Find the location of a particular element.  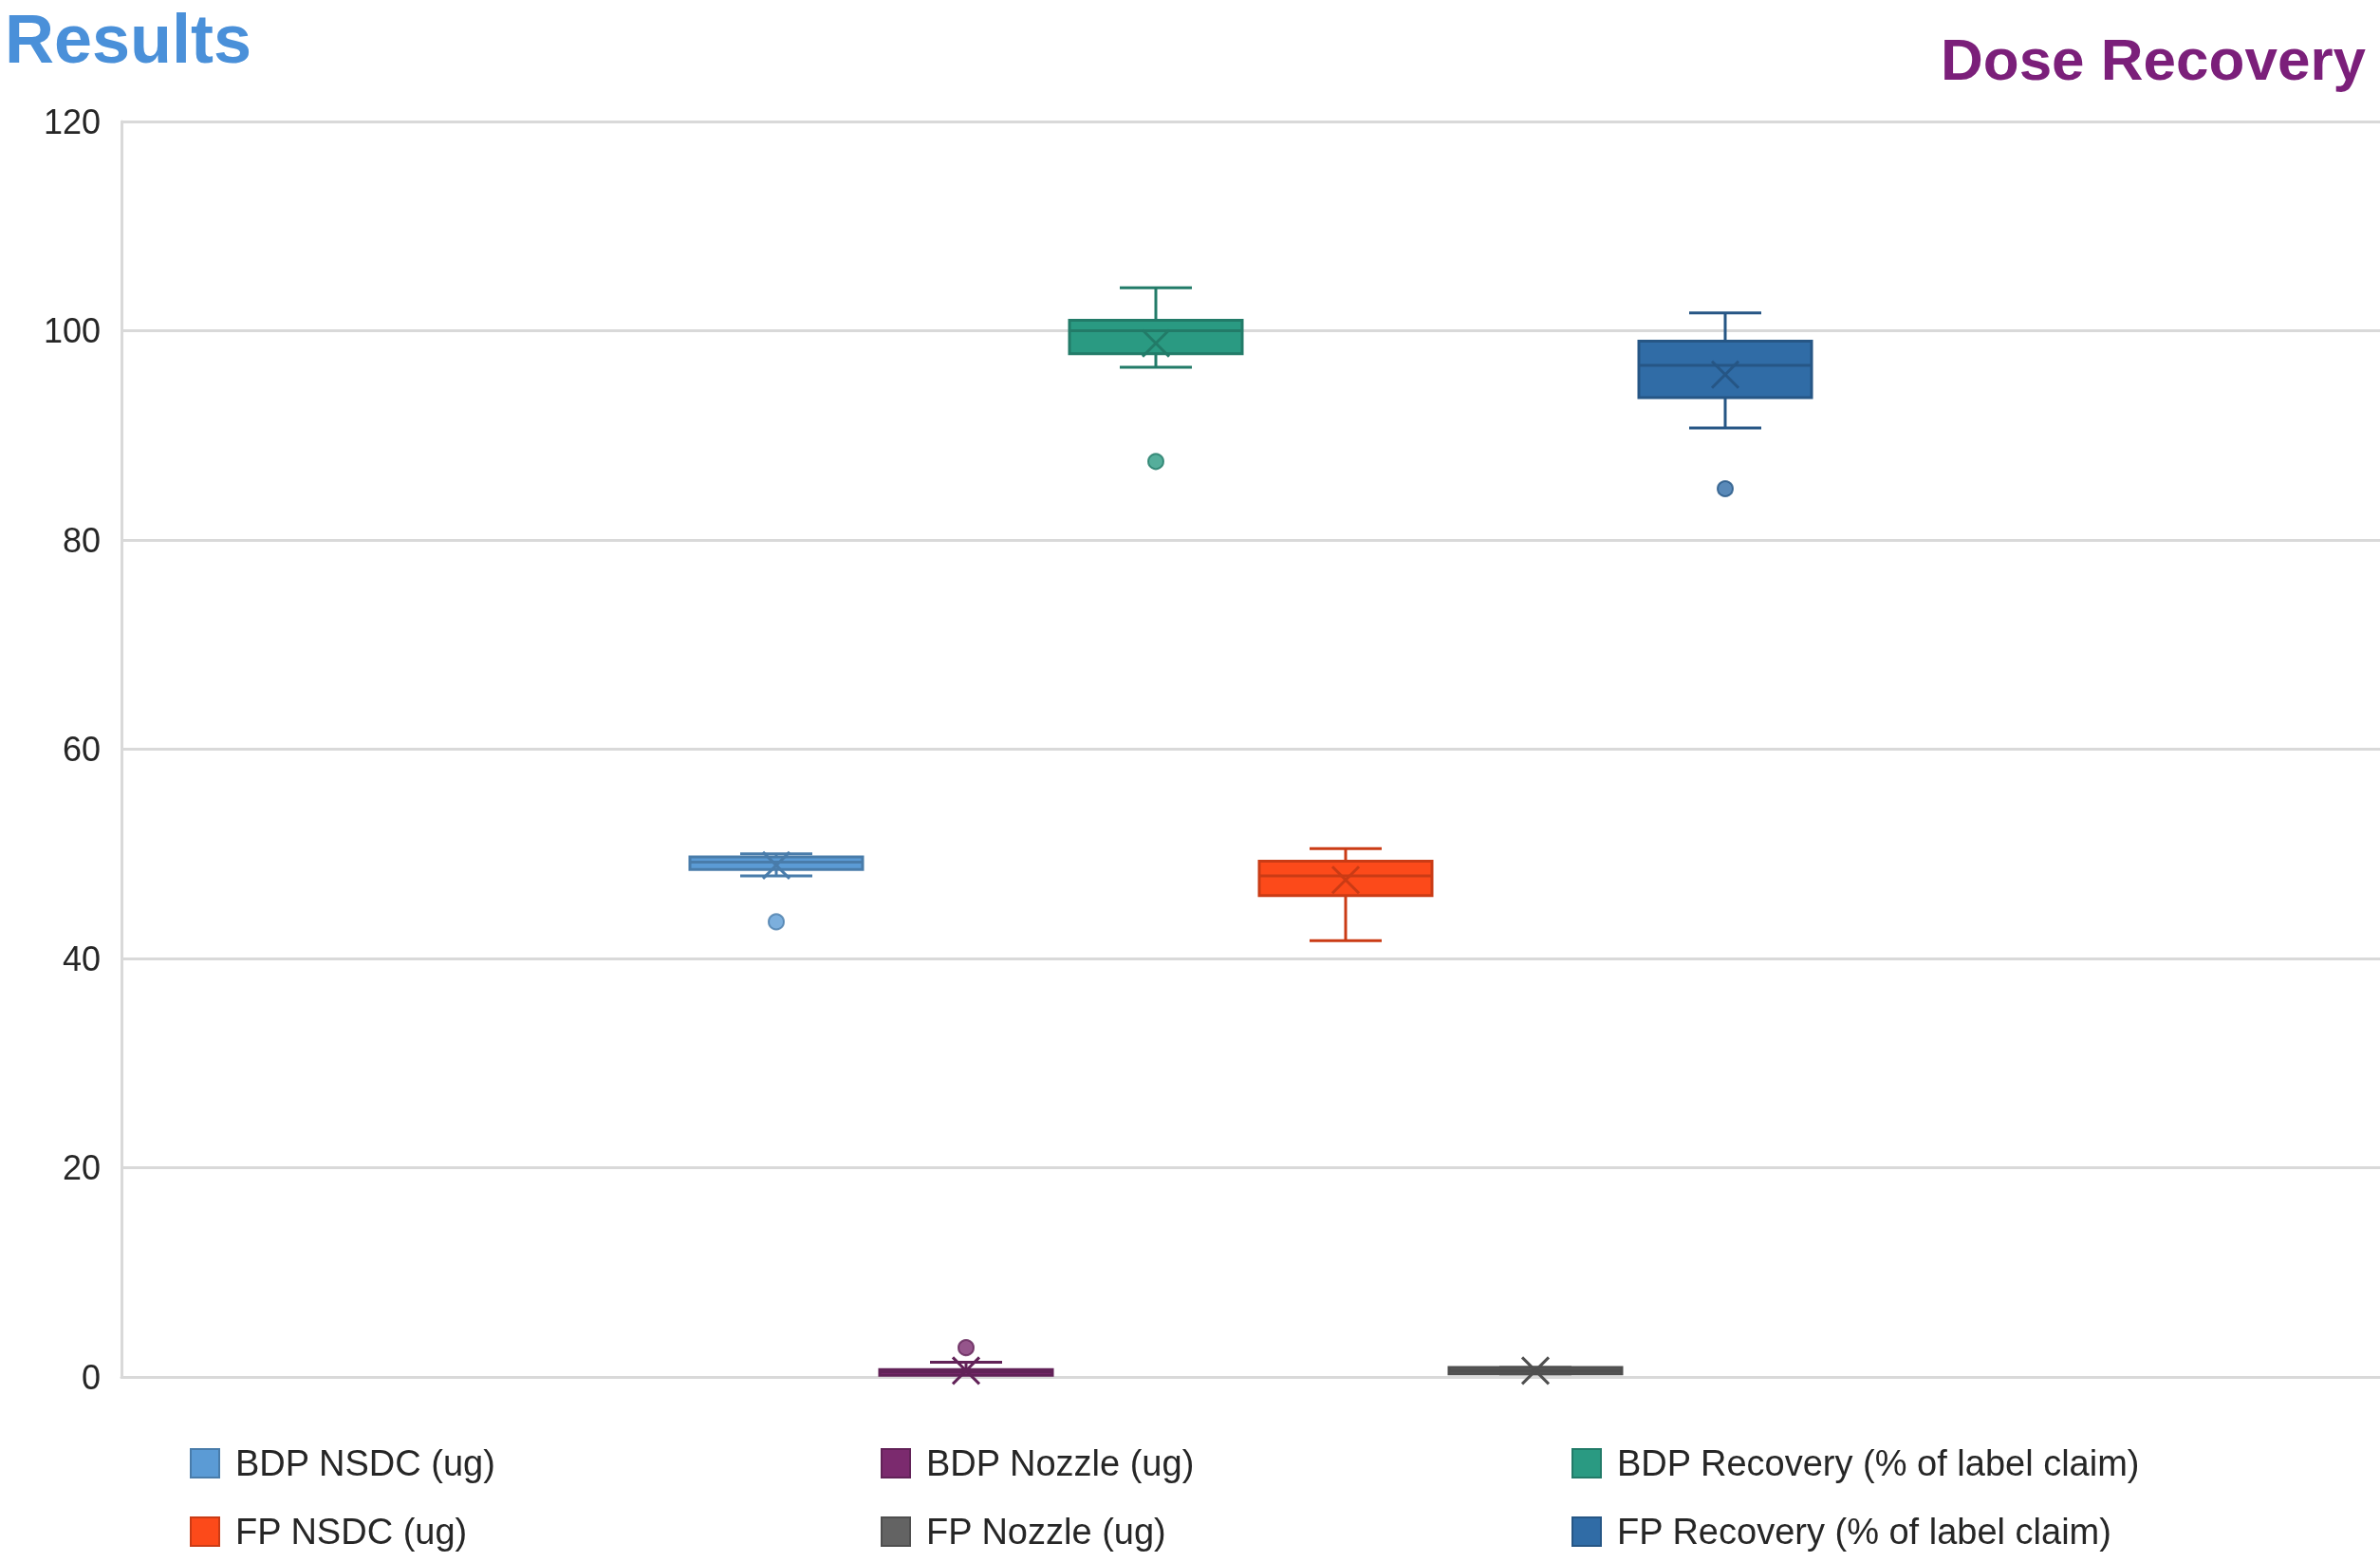

legend-label: FP NSDC (ug) is located at coordinates (351, 1532).